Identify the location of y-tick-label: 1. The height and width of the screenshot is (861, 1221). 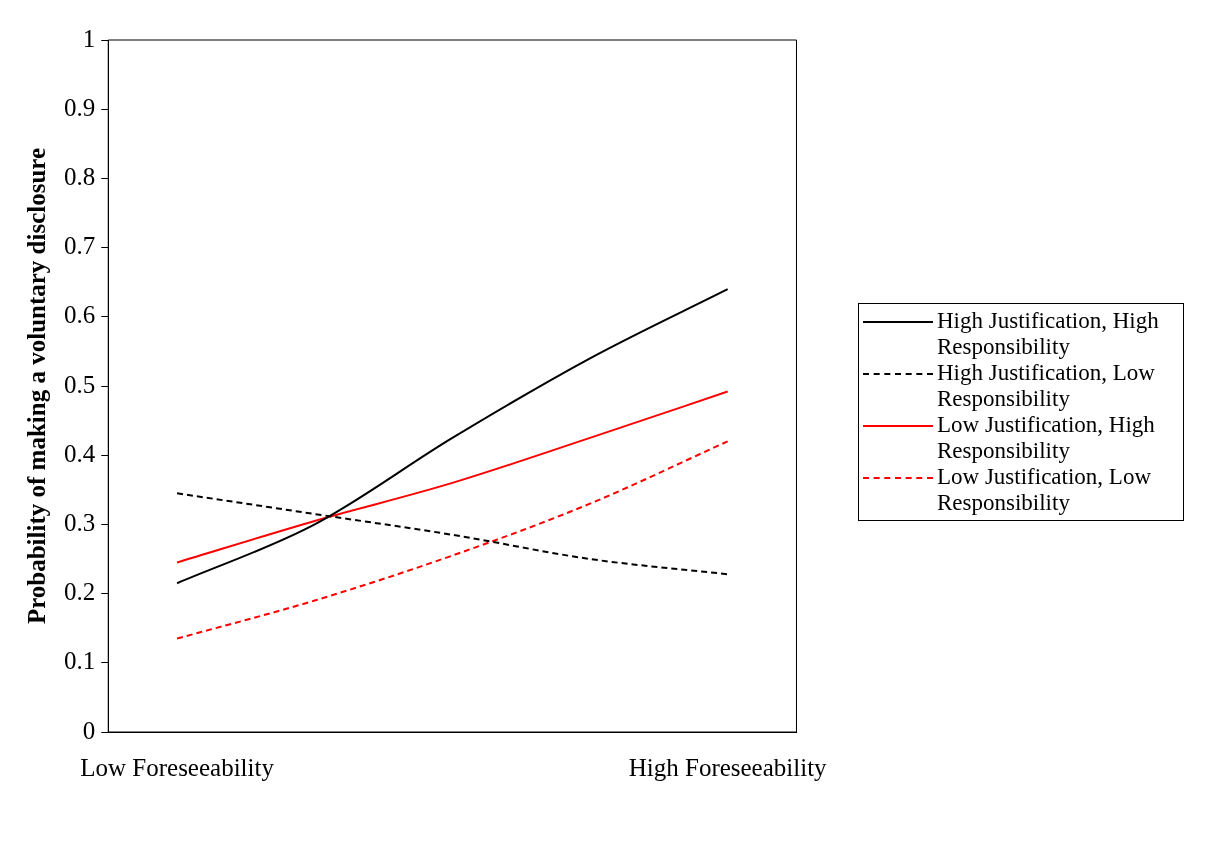
(89, 38).